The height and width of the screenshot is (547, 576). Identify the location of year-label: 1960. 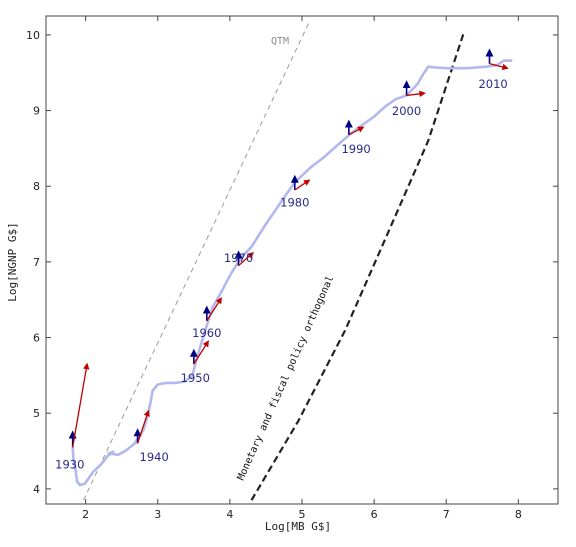
(206, 333).